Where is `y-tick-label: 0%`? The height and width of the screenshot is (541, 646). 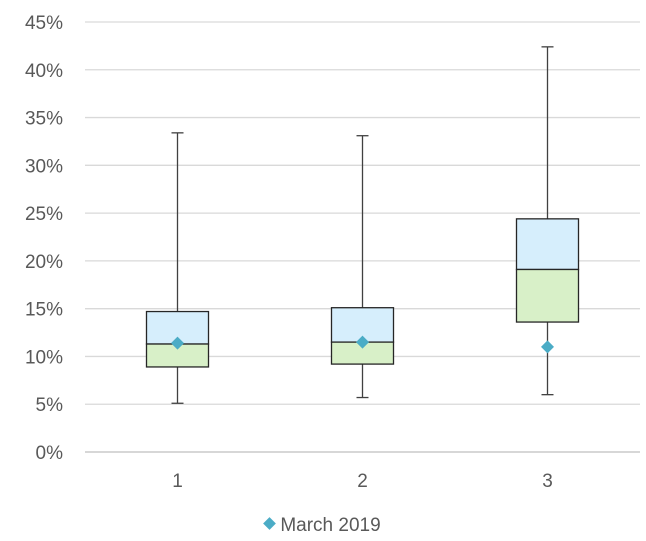 y-tick-label: 0% is located at coordinates (50, 453).